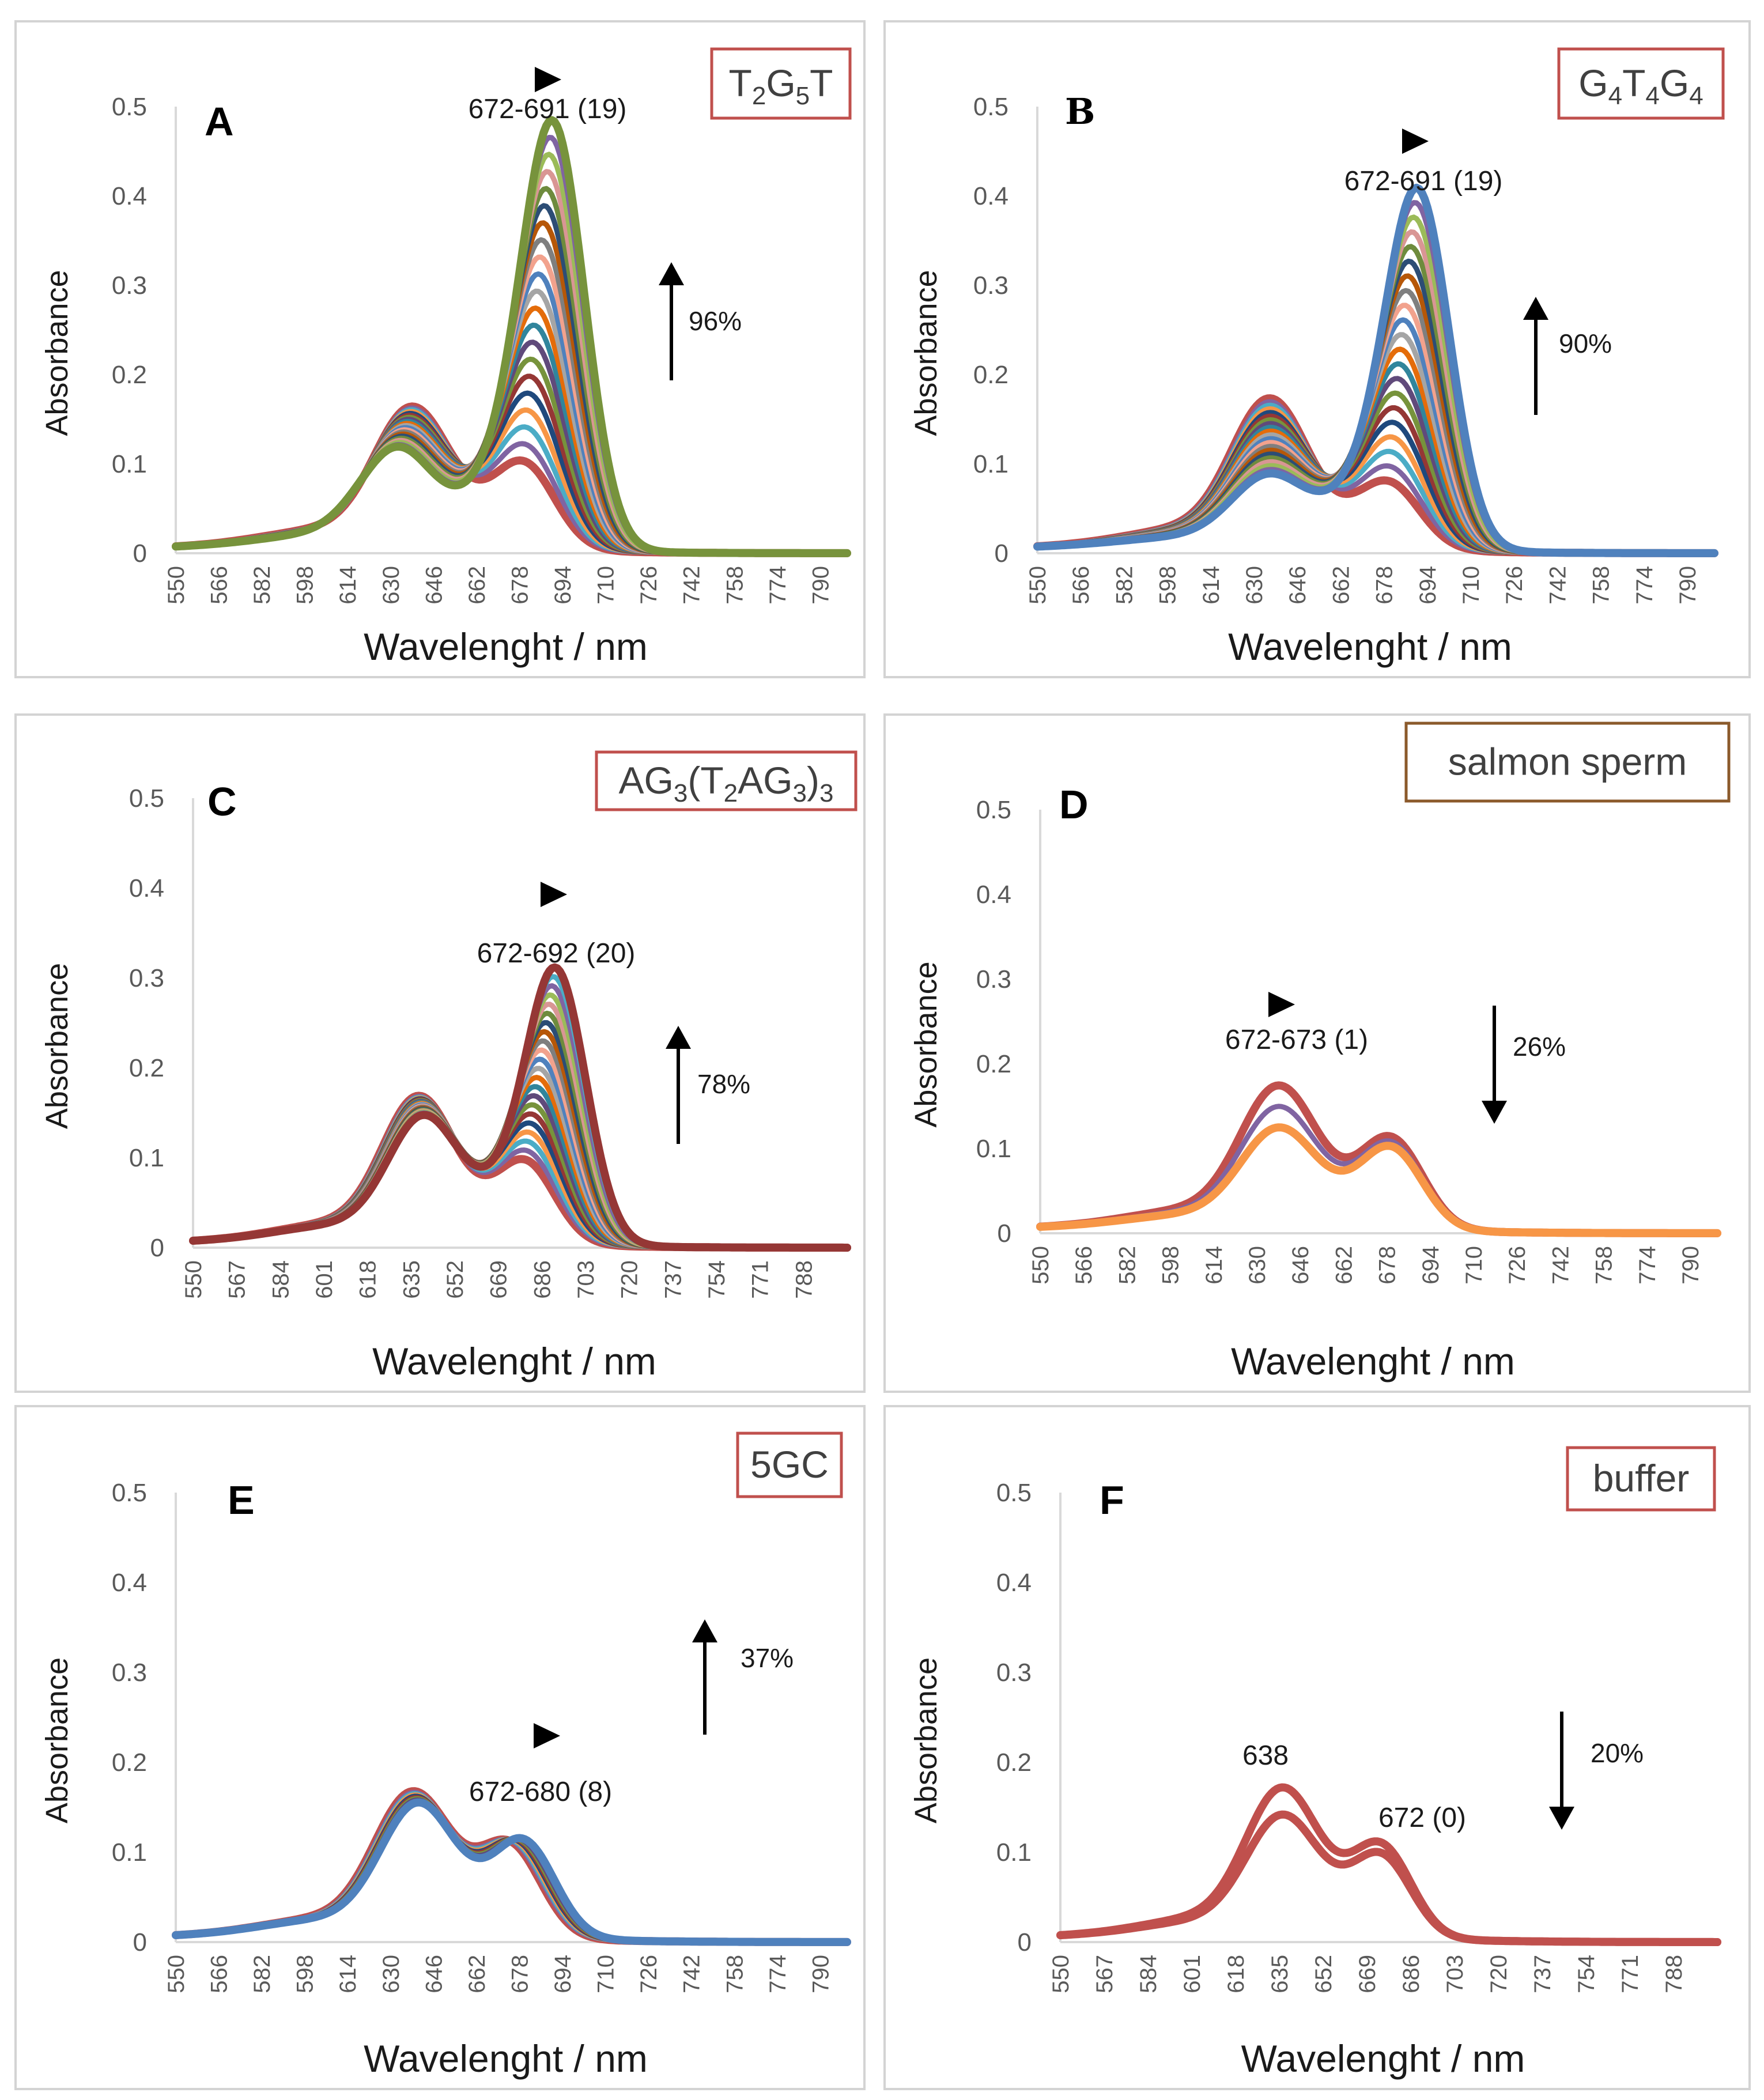 Image resolution: width=1764 pixels, height=2100 pixels. Describe the element at coordinates (1104, 1974) in the screenshot. I see `x-tick-label: 567` at that location.